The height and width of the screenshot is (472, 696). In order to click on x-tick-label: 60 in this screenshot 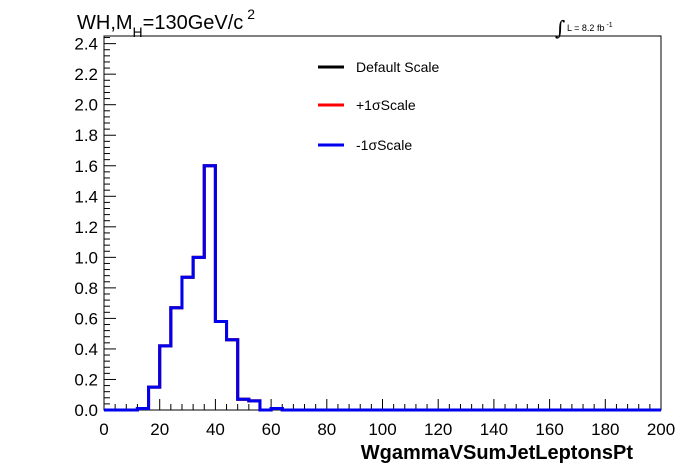, I will do `click(271, 429)`.